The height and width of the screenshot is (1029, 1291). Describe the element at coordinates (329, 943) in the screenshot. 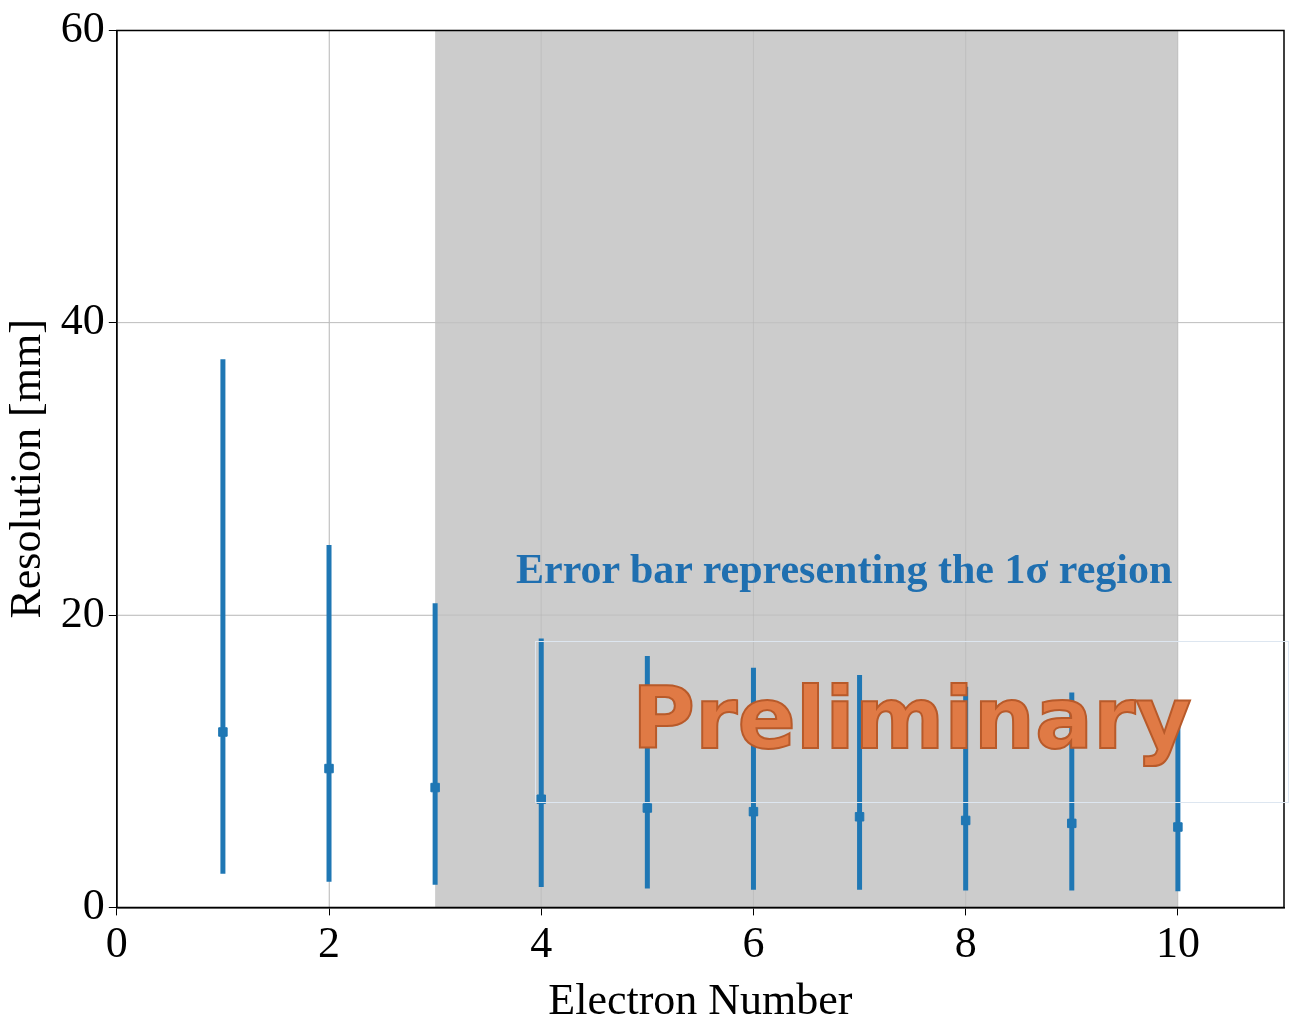

I see `x-tick-label: 2` at that location.